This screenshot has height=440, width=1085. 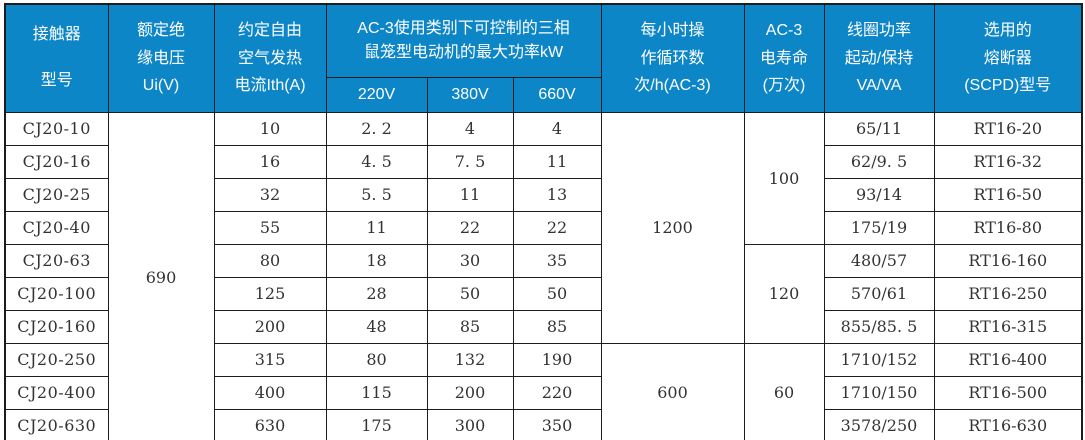 What do you see at coordinates (470, 424) in the screenshot?
I see `cell-p380: 300` at bounding box center [470, 424].